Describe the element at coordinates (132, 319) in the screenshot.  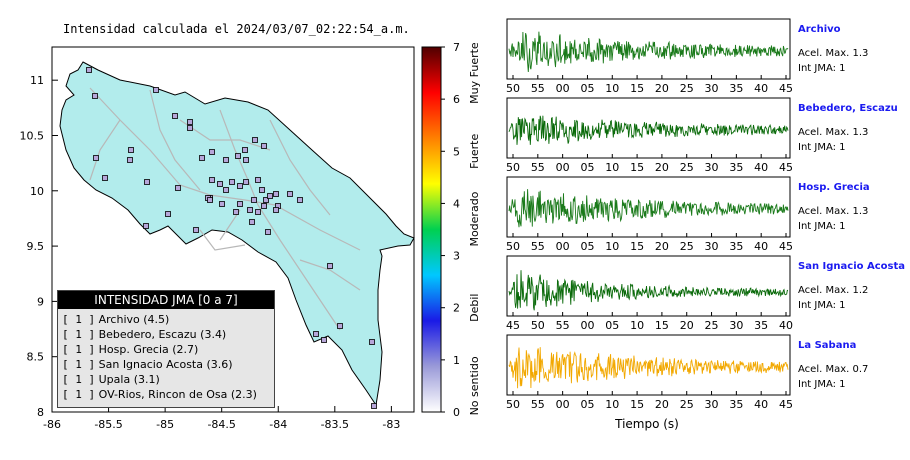
I see `legend-item-label: Archivo (4.5)` at that location.